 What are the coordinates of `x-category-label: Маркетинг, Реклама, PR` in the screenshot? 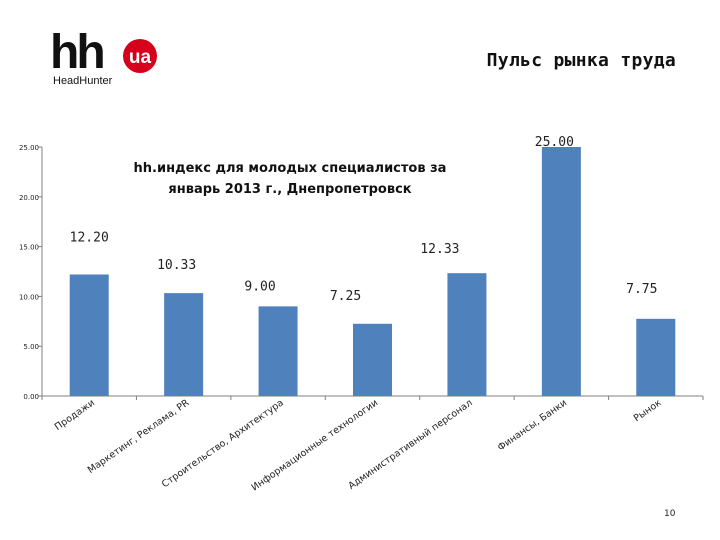 It's located at (139, 436).